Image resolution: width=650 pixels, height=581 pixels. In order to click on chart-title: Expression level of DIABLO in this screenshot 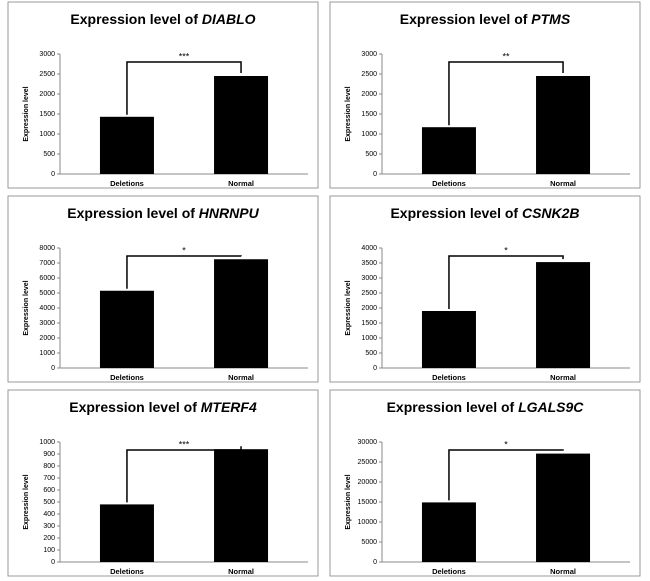, I will do `click(162, 19)`.